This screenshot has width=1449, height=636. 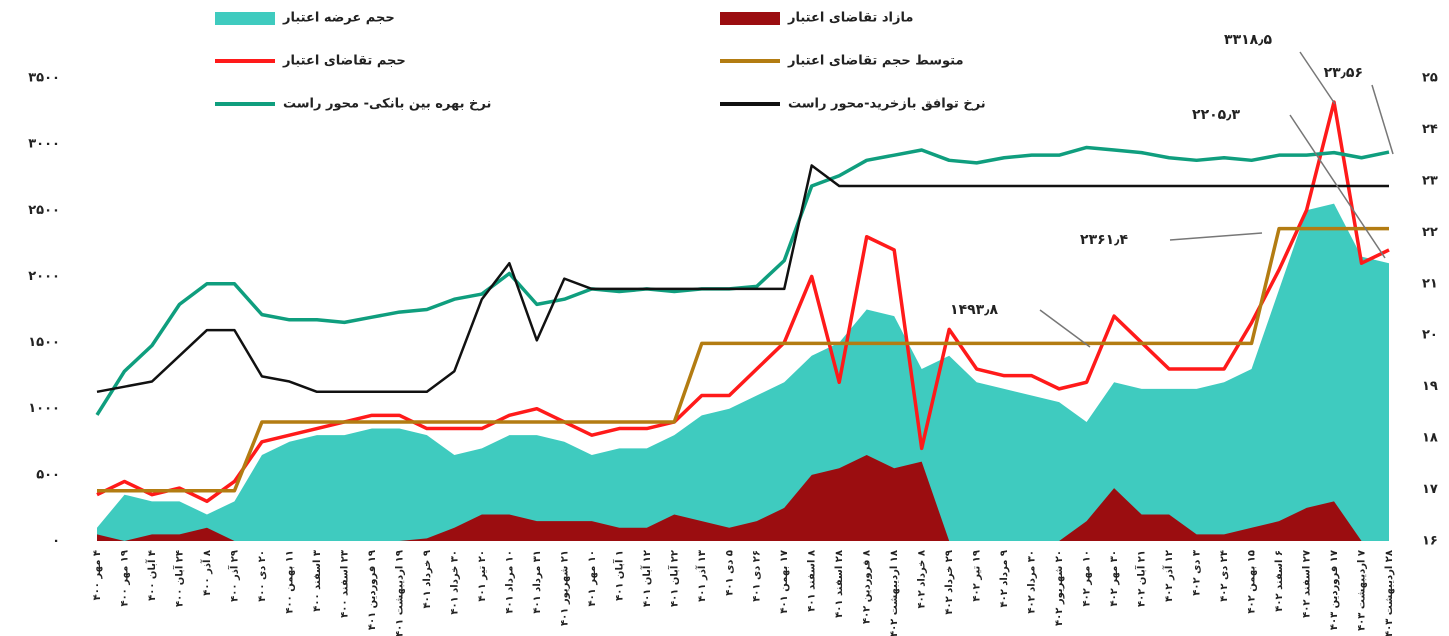 I want to click on x-tick-label: ۲۰ دی ۴۰۰, so click(x=262, y=576).